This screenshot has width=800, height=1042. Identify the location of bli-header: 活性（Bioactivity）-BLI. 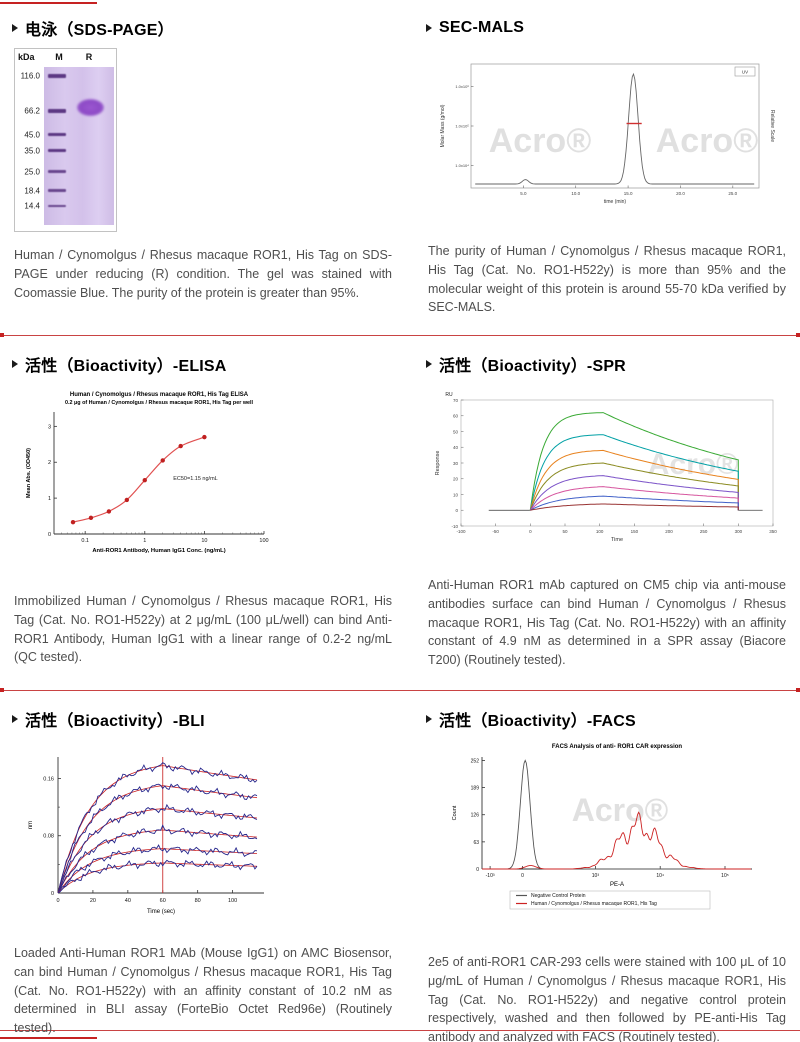
(203, 719).